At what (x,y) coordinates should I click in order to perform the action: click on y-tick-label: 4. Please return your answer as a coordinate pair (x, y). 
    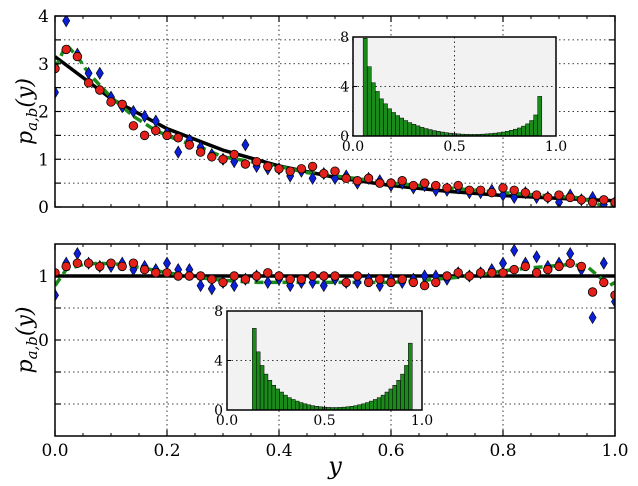
    Looking at the image, I should click on (43, 17).